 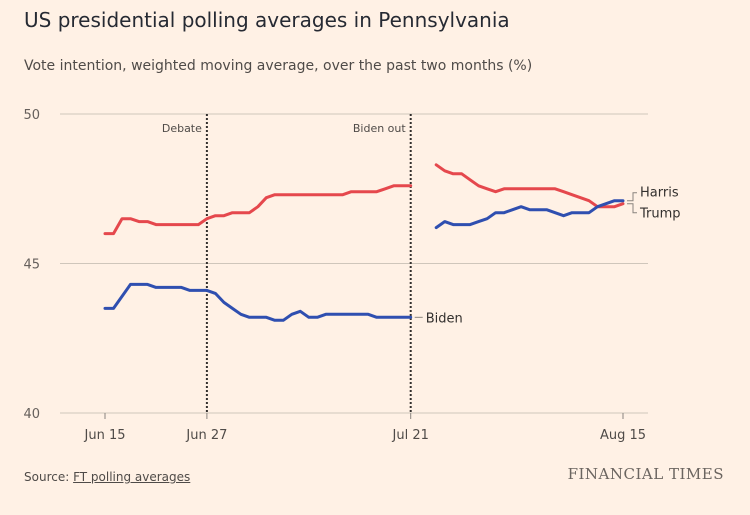 What do you see at coordinates (182, 128) in the screenshot?
I see `event-marker-label: Debate` at bounding box center [182, 128].